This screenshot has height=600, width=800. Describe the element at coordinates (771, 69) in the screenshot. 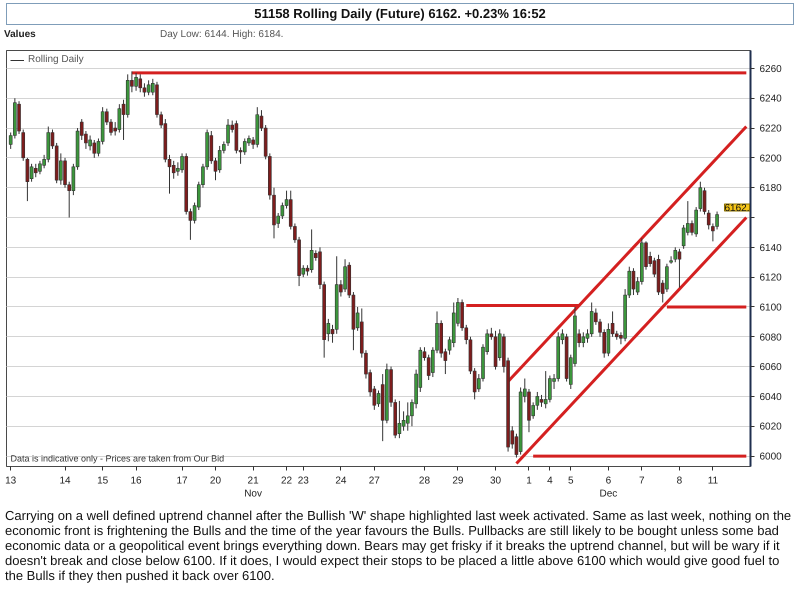

I see `y-tick-label: 6260` at that location.